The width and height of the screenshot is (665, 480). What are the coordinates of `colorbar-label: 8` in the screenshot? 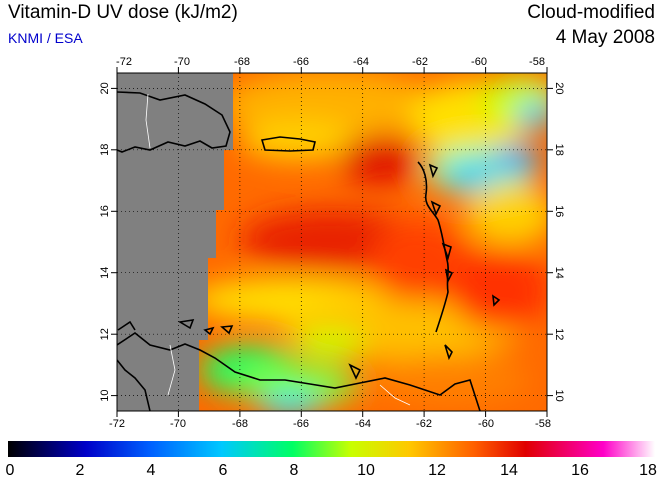 It's located at (294, 470).